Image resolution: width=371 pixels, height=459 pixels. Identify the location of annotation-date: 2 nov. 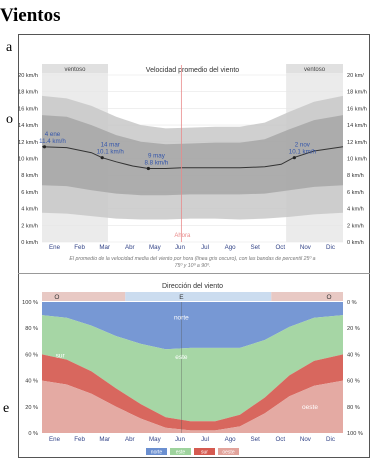
(303, 145).